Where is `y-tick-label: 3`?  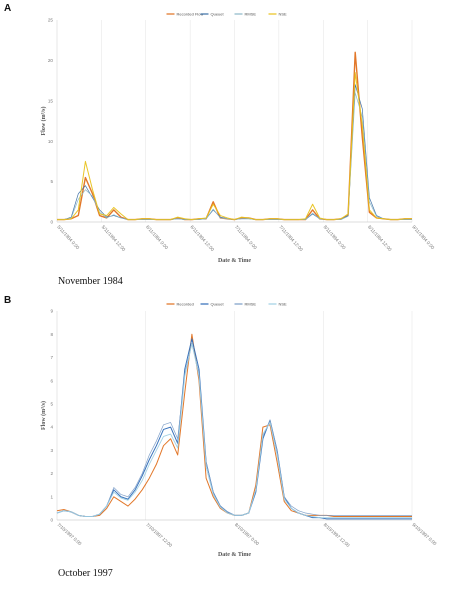
y-tick-label: 3 is located at coordinates (51, 450).